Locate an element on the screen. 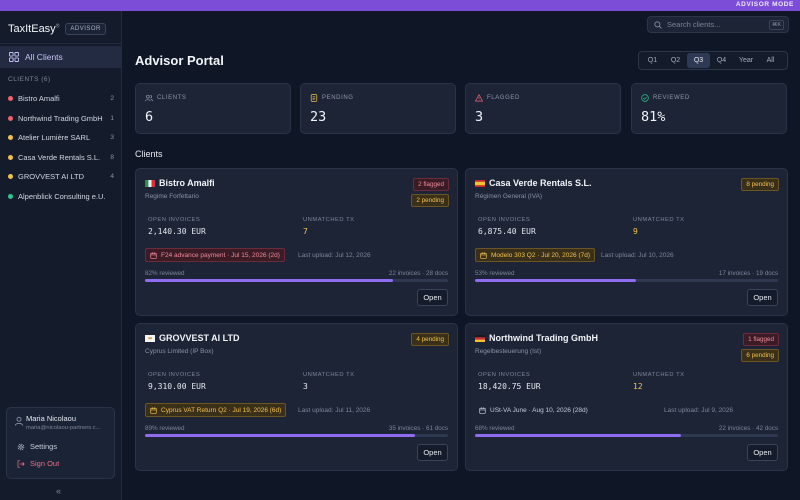 Image resolution: width=800 pixels, height=500 pixels. sidebar-client-item: Bistro Amalfi 2 is located at coordinates (61, 99).